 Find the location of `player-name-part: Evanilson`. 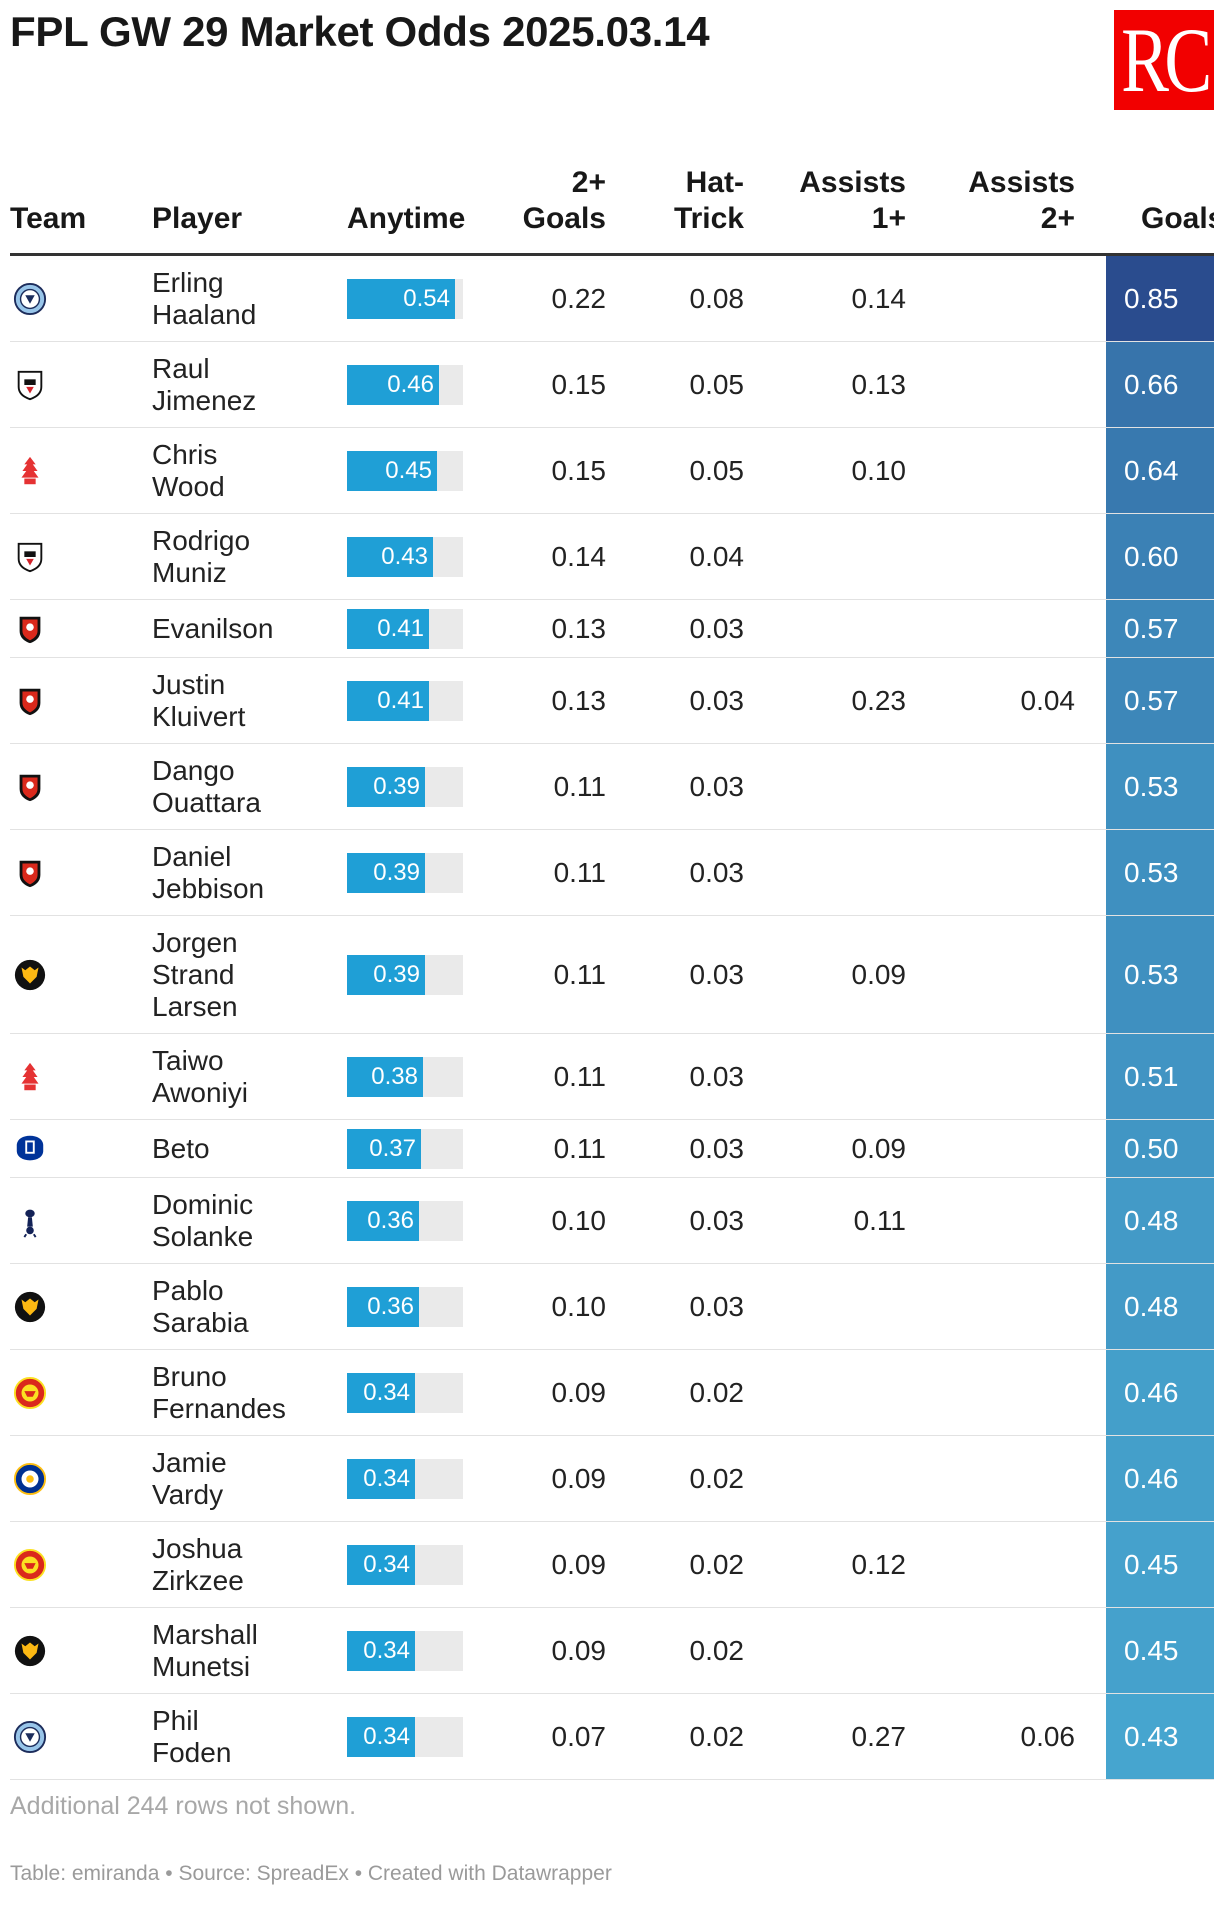

player-name-part: Evanilson is located at coordinates (213, 628).